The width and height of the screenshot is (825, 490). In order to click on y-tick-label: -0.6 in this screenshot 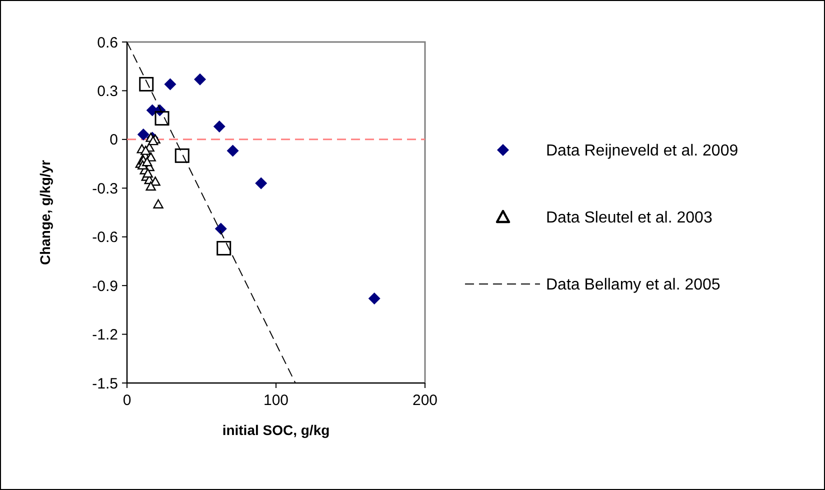, I will do `click(105, 237)`.